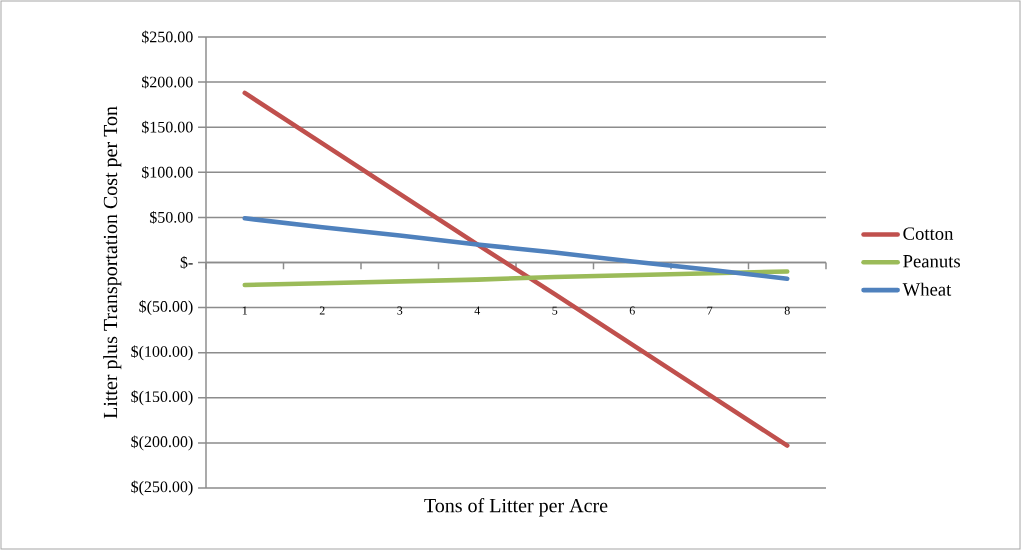 Image resolution: width=1021 pixels, height=550 pixels. What do you see at coordinates (400, 310) in the screenshot?
I see `x-tick-label: 3` at bounding box center [400, 310].